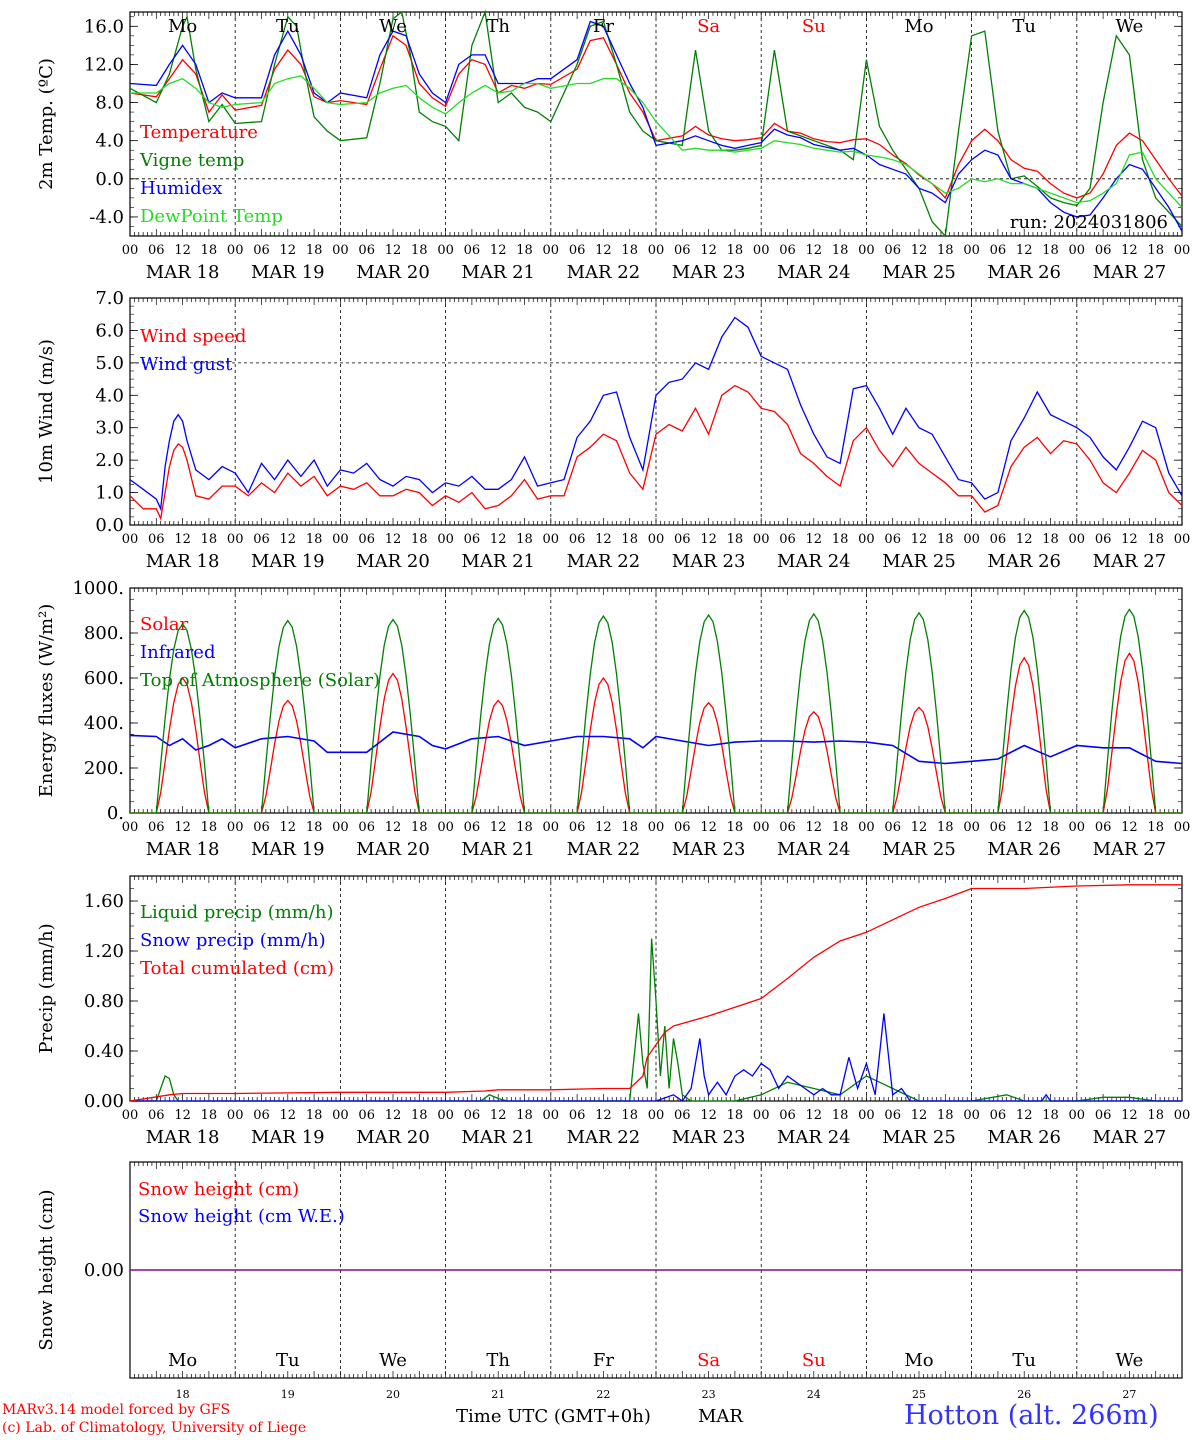 The width and height of the screenshot is (1194, 1440). I want to click on weekday-label-bottom: Fr, so click(603, 1360).